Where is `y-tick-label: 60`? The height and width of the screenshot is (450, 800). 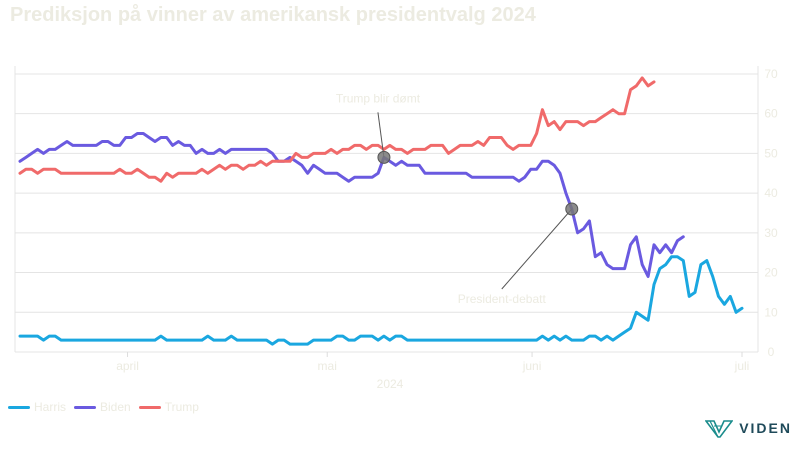 y-tick-label: 60 is located at coordinates (771, 114).